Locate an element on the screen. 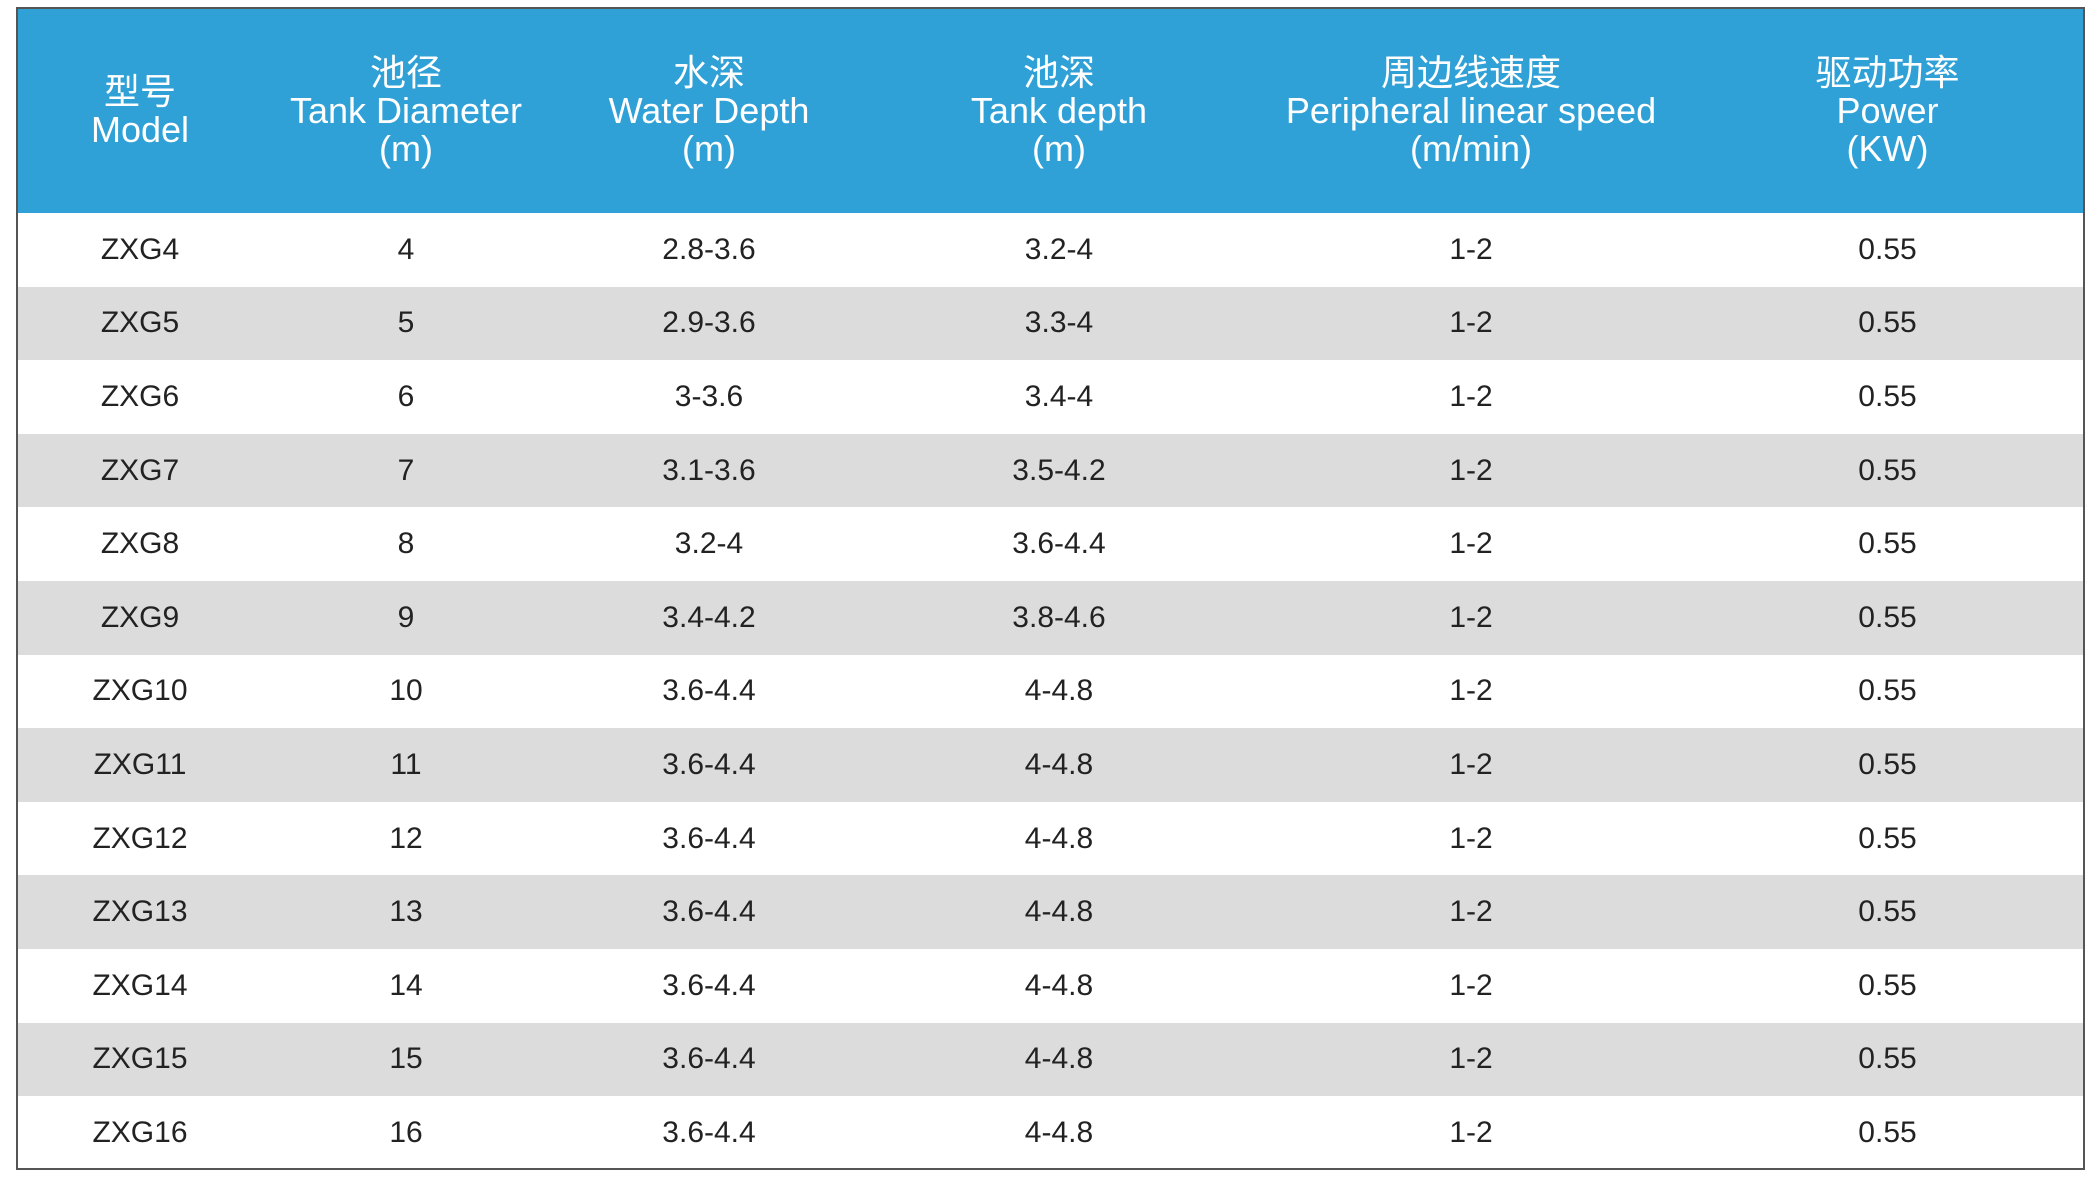 The image size is (2100, 1180). table-cell: 3.2-4 is located at coordinates (709, 544).